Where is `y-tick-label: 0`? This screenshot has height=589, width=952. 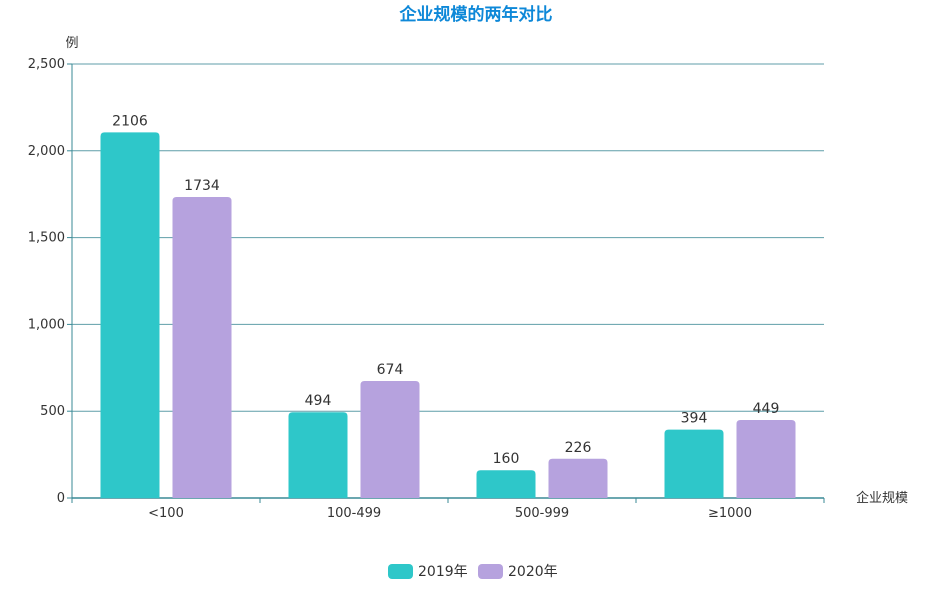
y-tick-label: 0 is located at coordinates (61, 498).